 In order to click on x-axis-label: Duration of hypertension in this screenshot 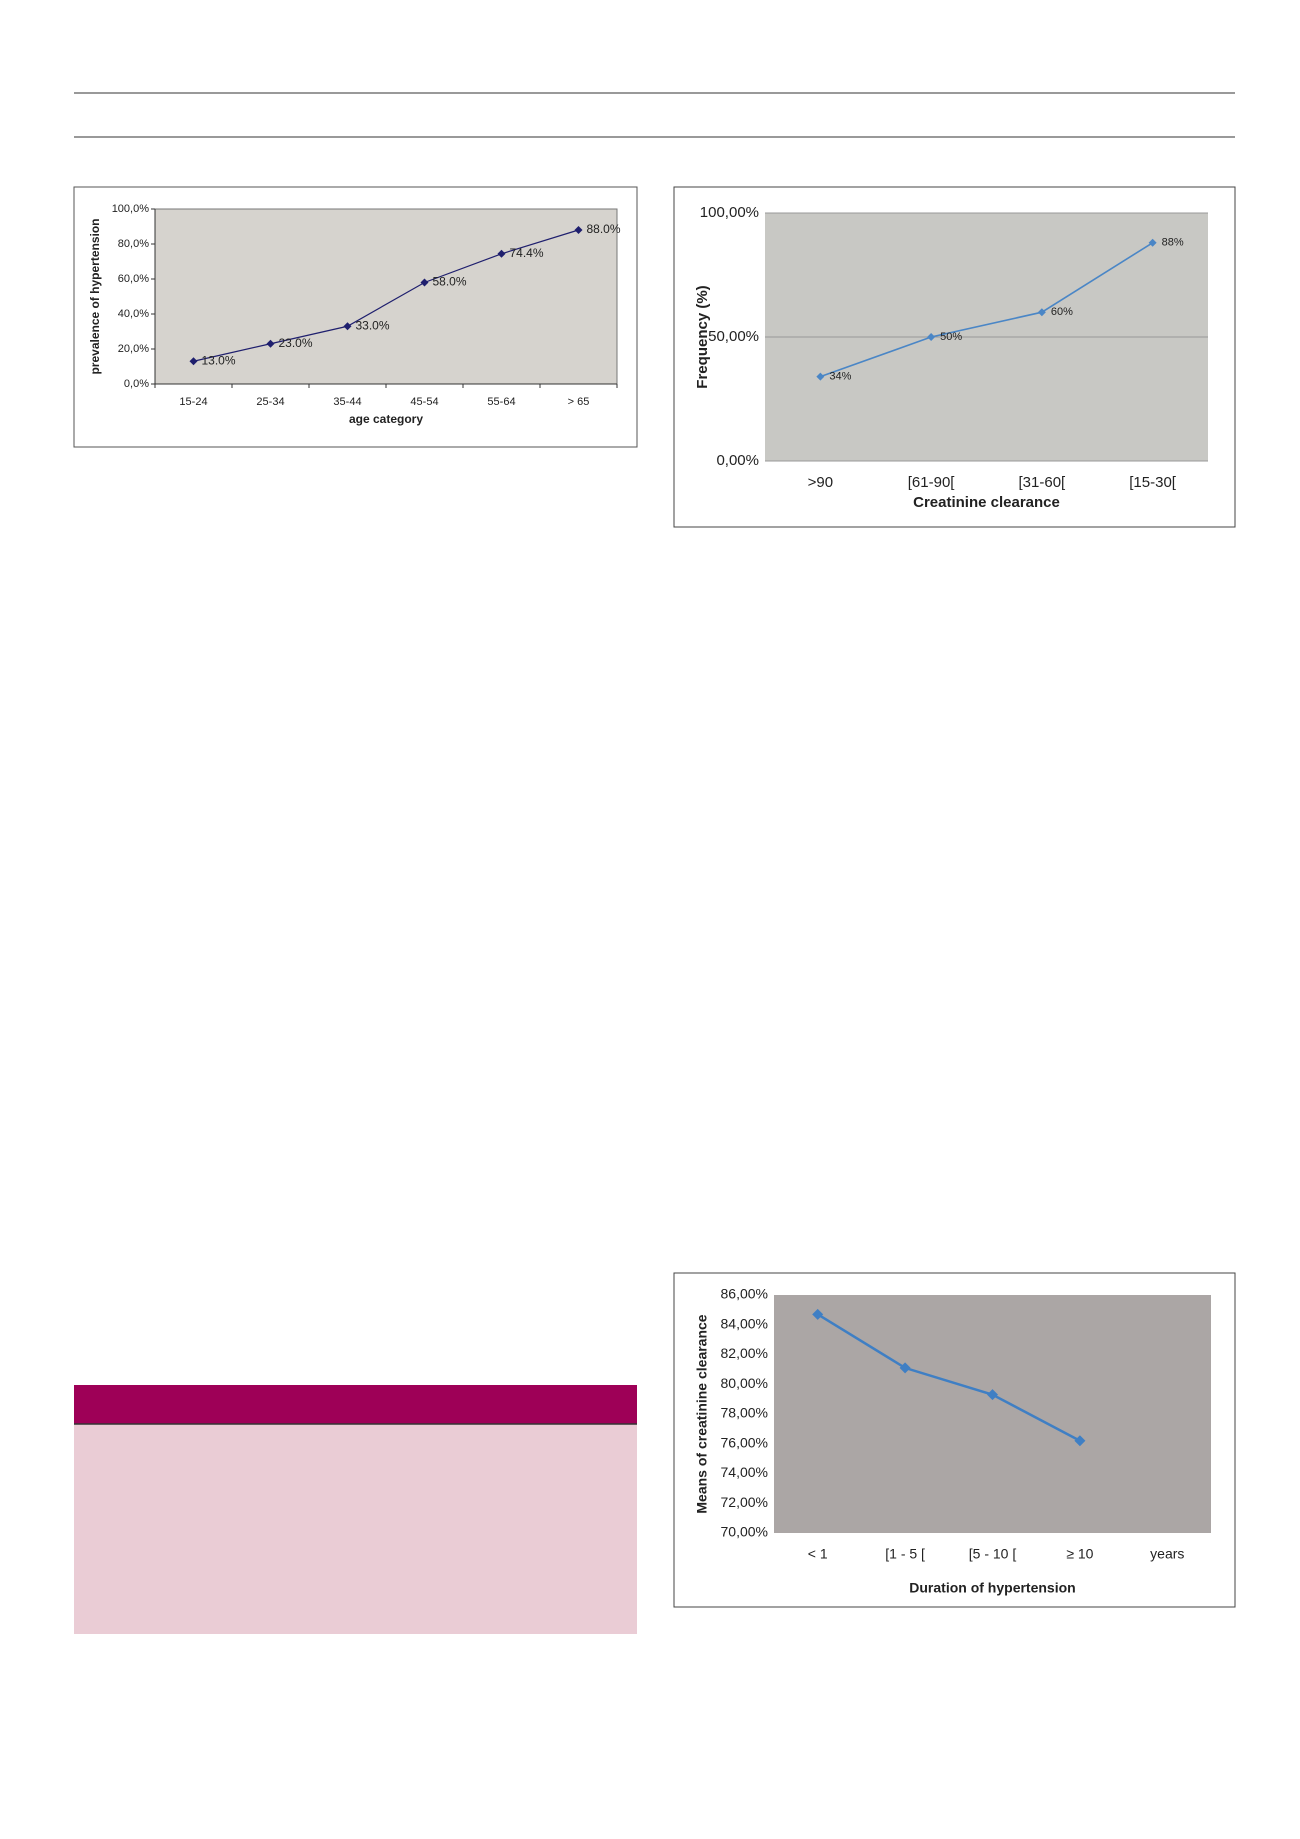, I will do `click(992, 1588)`.